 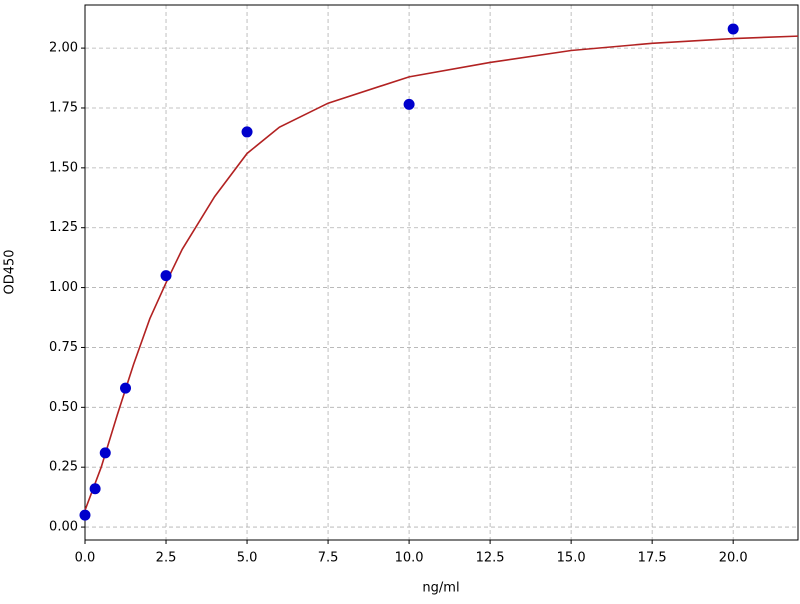 What do you see at coordinates (63, 167) in the screenshot?
I see `y-tick-label: 1.50` at bounding box center [63, 167].